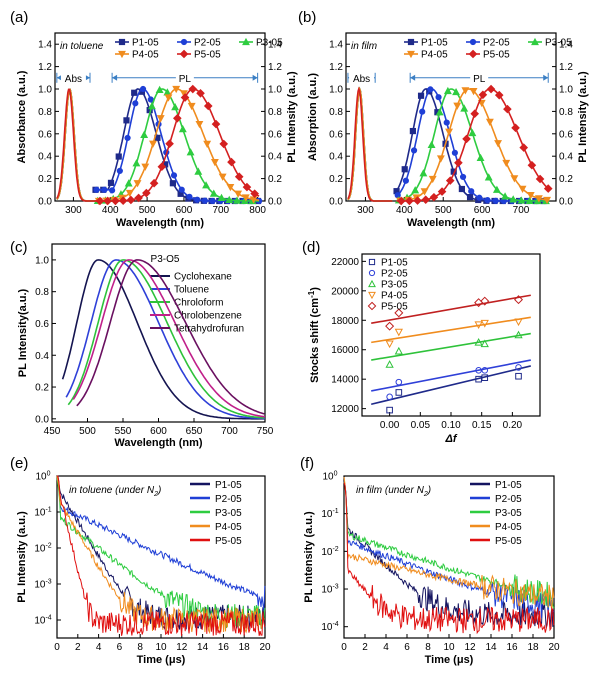  Describe the element at coordinates (203, 277) in the screenshot. I see `legend-label-part: Cyclohexane` at that location.